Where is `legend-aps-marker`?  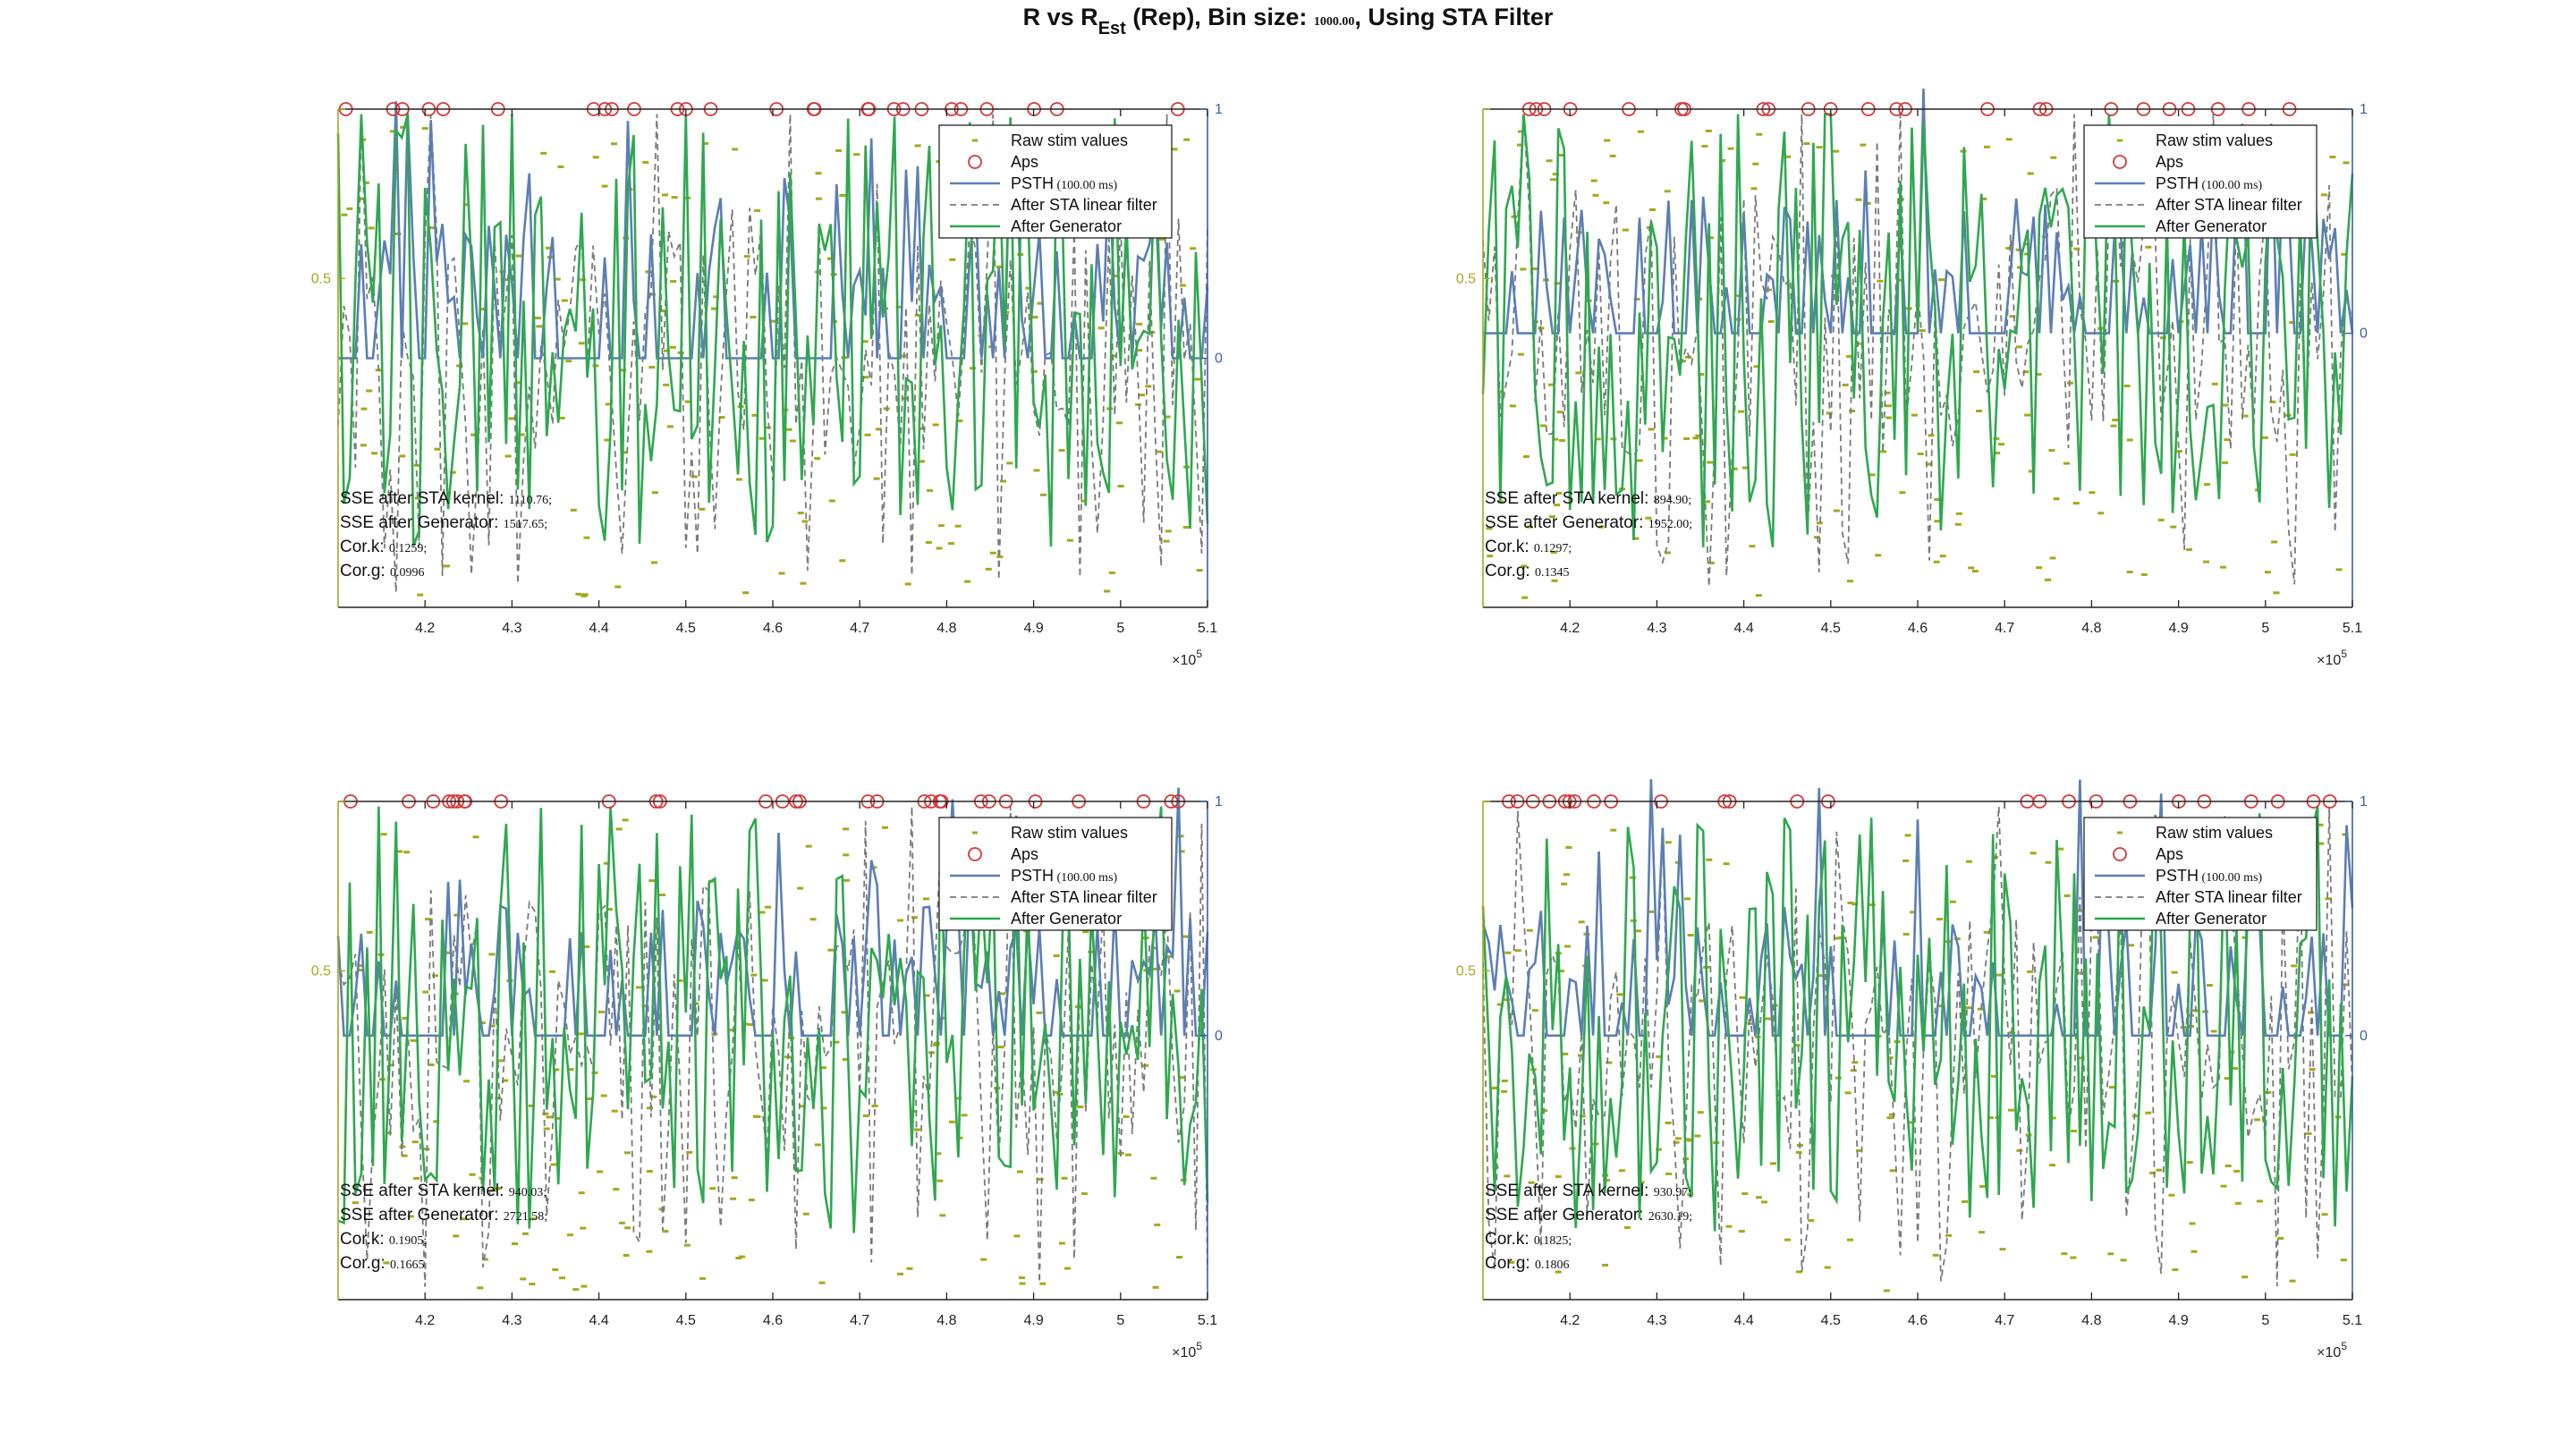
legend-aps-marker is located at coordinates (975, 854).